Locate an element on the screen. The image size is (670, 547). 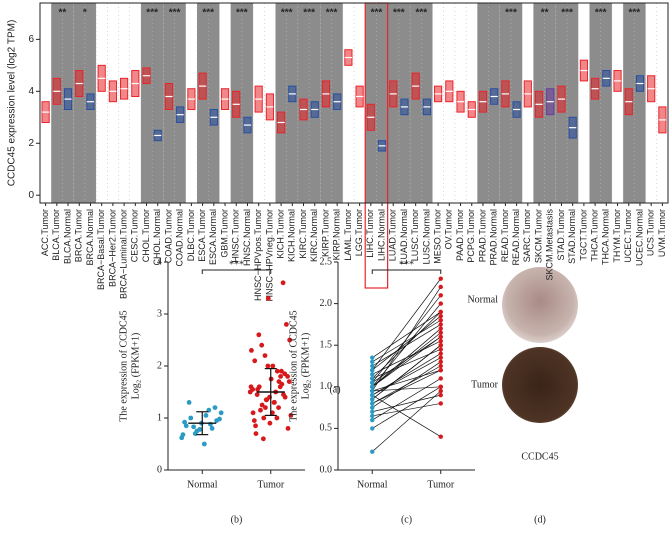
y-axis-label: Log₂ (FPKM+1) is located at coordinates (305, 366).